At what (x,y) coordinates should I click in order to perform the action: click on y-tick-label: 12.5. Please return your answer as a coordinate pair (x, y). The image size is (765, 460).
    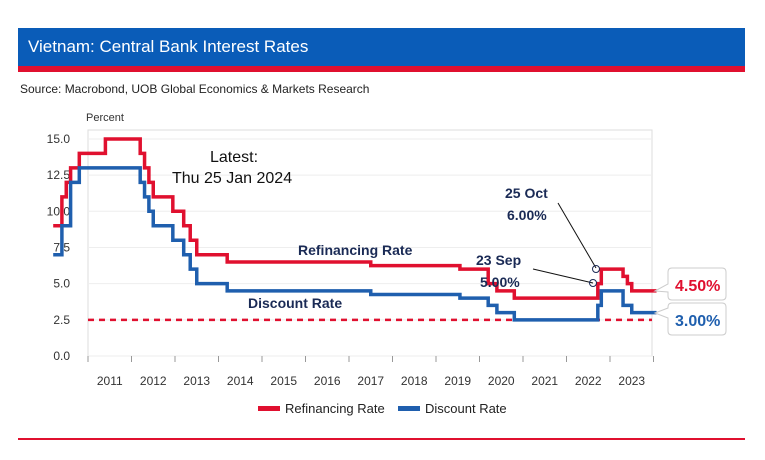
    Looking at the image, I should click on (59, 175).